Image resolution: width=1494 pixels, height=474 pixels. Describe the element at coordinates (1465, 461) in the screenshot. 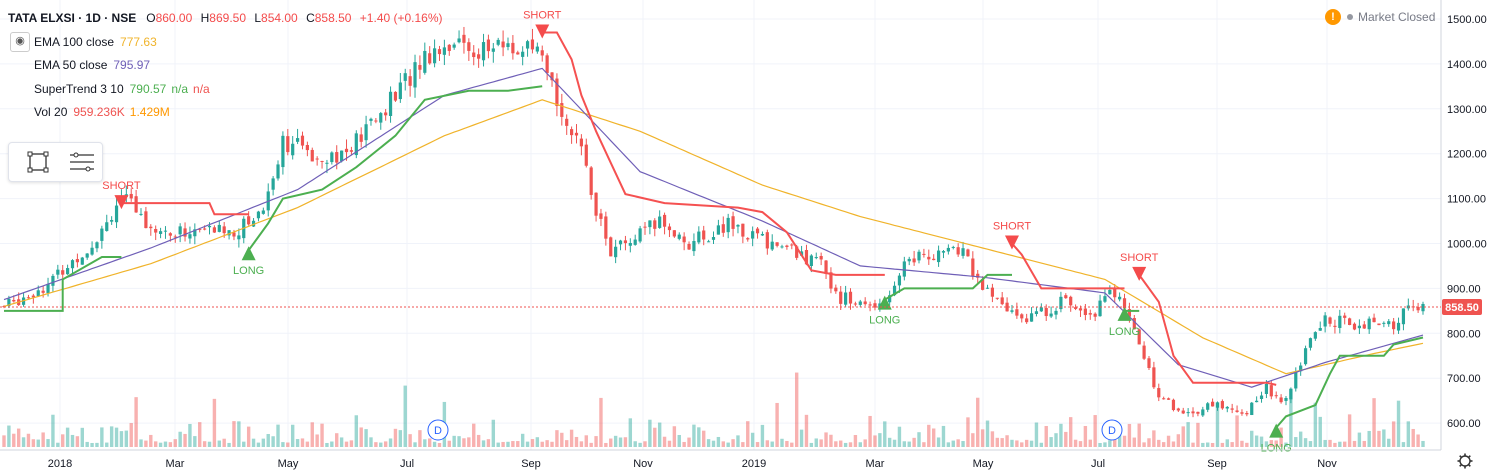

I see `settings-gear-icon` at that location.